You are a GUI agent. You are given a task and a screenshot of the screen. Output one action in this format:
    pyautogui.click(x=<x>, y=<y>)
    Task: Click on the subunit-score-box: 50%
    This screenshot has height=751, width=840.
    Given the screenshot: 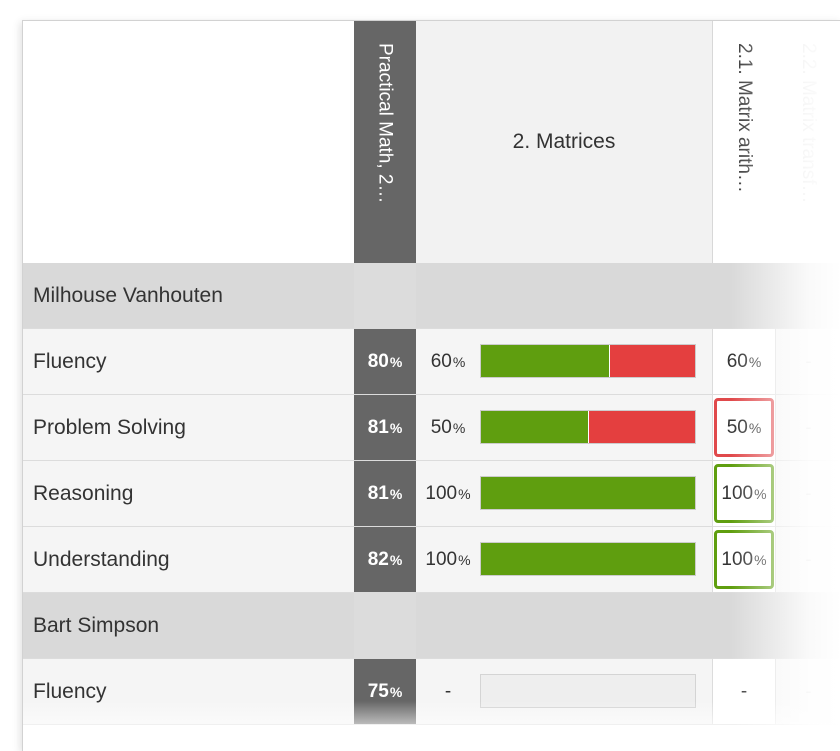 What is the action you would take?
    pyautogui.click(x=744, y=427)
    